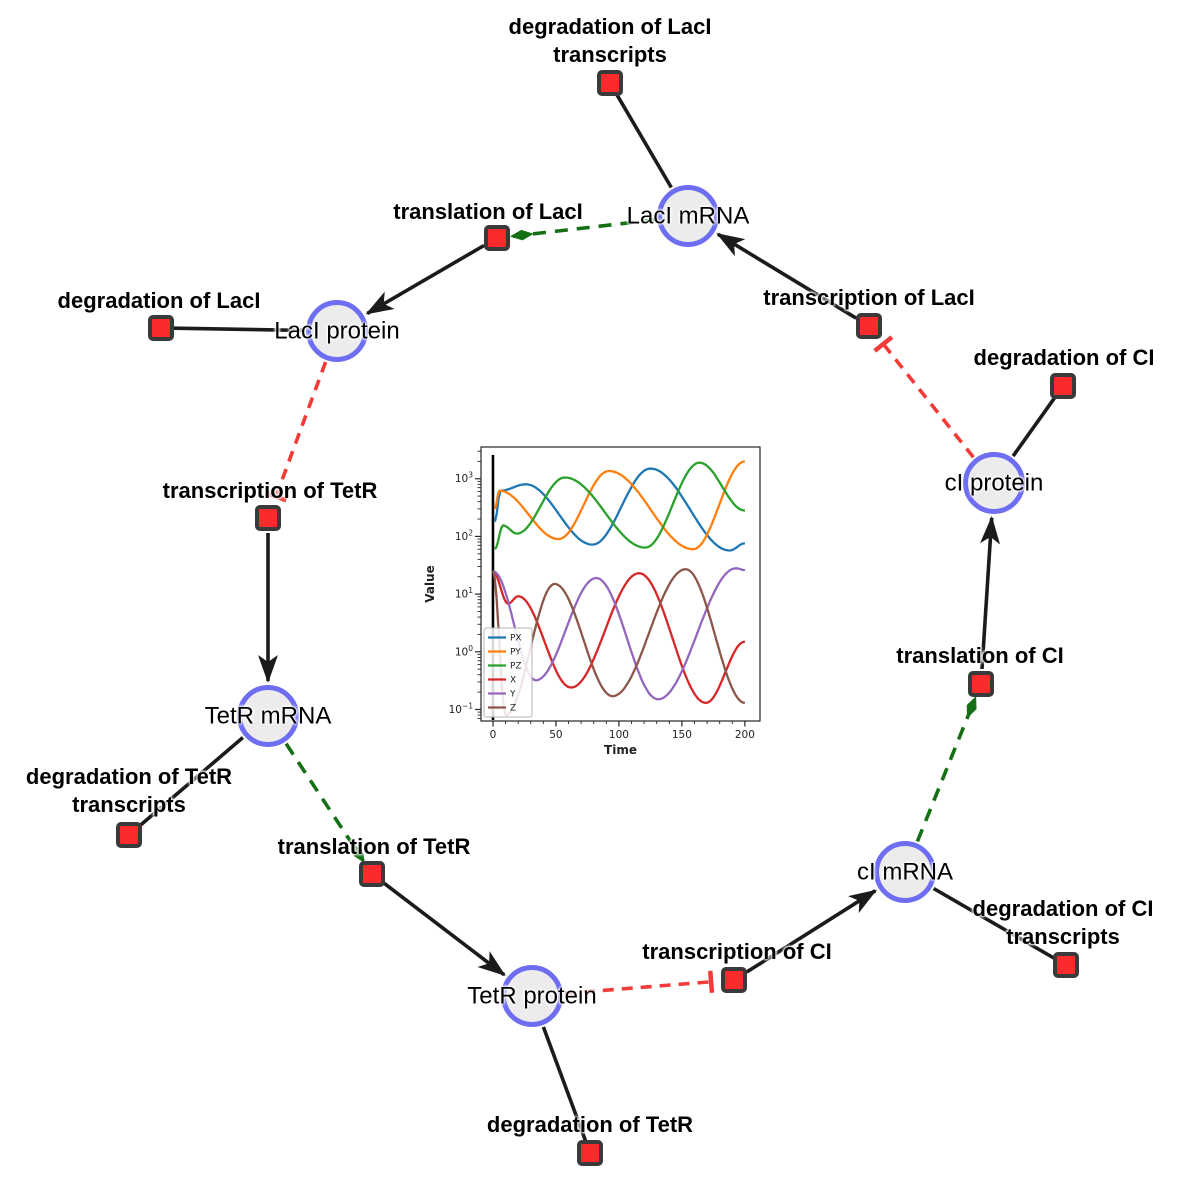  What do you see at coordinates (869, 326) in the screenshot?
I see `reaction-node-transc_laci` at bounding box center [869, 326].